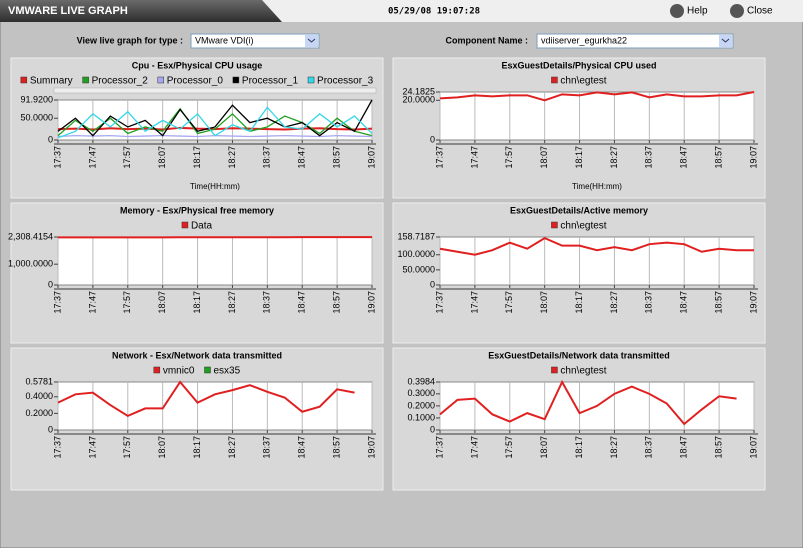 The height and width of the screenshot is (548, 803). I want to click on timestamp: 05/29/08 19:07:28, so click(434, 12).